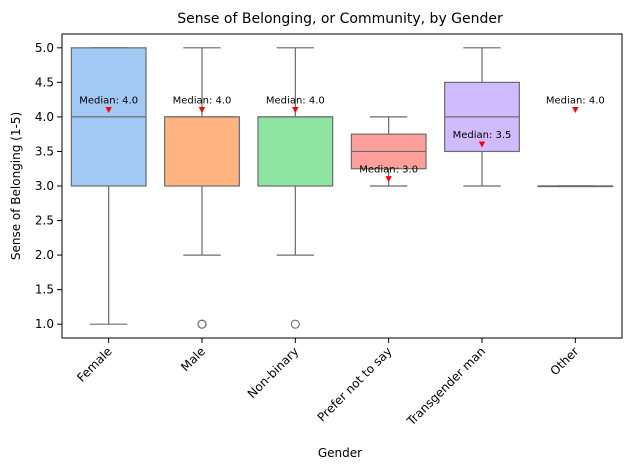 The image size is (630, 470). Describe the element at coordinates (193, 359) in the screenshot. I see `x-tick-label: Male` at that location.